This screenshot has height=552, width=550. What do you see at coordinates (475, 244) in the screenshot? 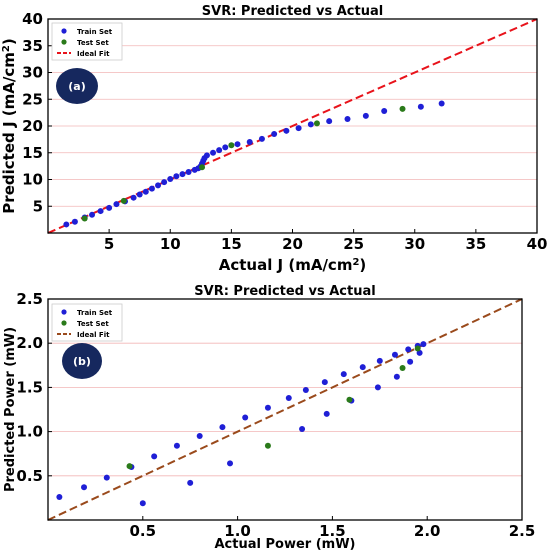
I see `x-tick-label: 35` at bounding box center [475, 244].